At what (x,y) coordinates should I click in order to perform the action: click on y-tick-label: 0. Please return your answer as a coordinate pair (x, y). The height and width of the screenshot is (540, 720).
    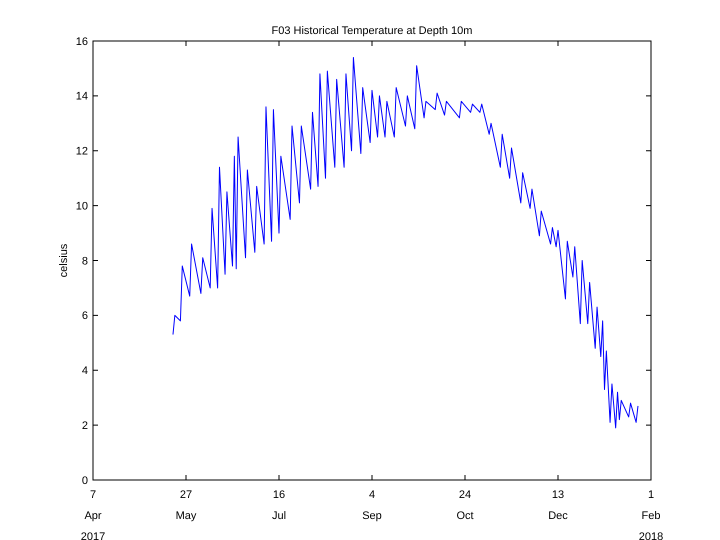
    Looking at the image, I should click on (85, 480).